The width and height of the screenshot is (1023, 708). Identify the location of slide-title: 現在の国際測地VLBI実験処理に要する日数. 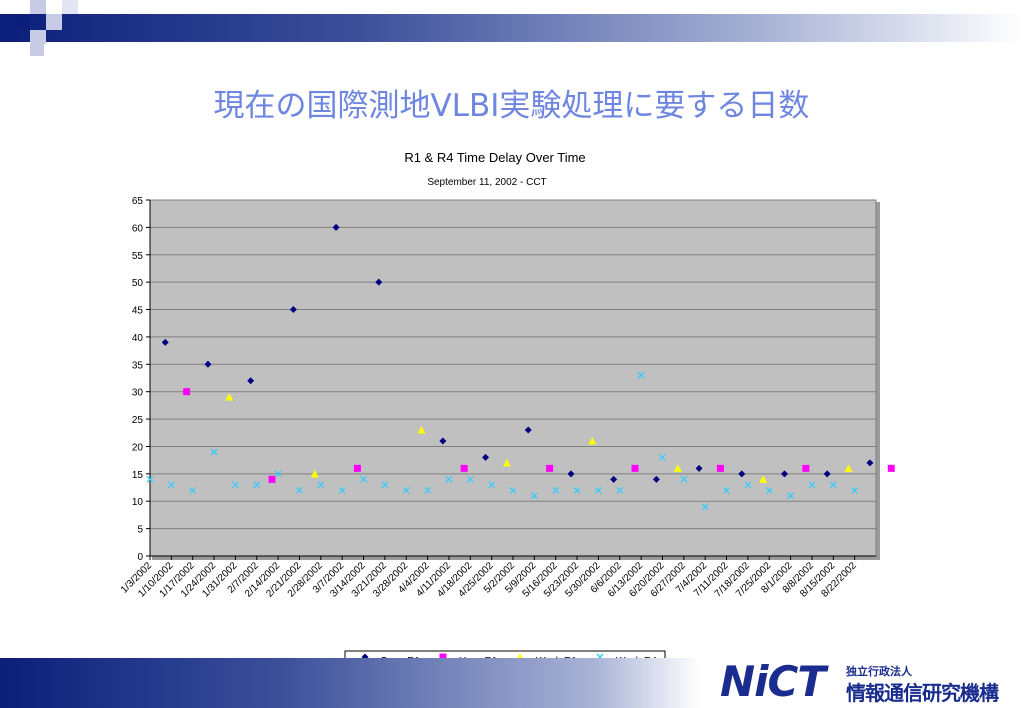
(511, 106).